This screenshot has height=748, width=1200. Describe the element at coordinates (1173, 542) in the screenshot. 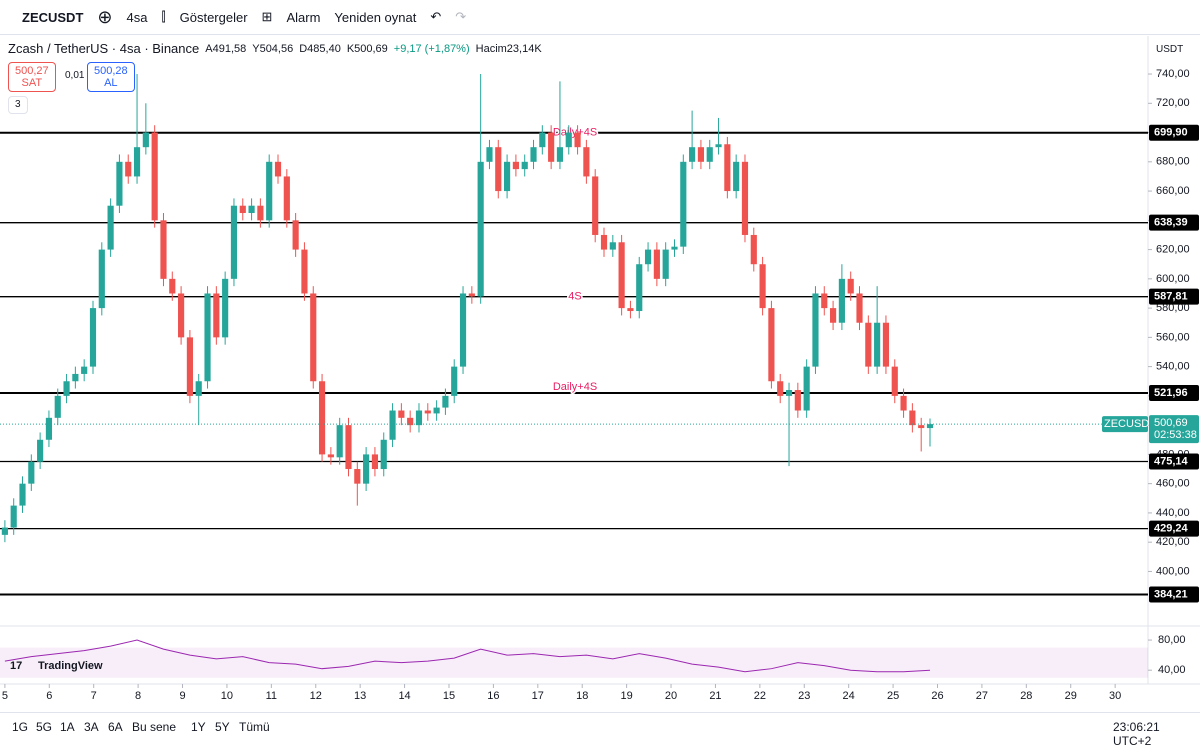

I see `y-tick-label: 420,00` at that location.